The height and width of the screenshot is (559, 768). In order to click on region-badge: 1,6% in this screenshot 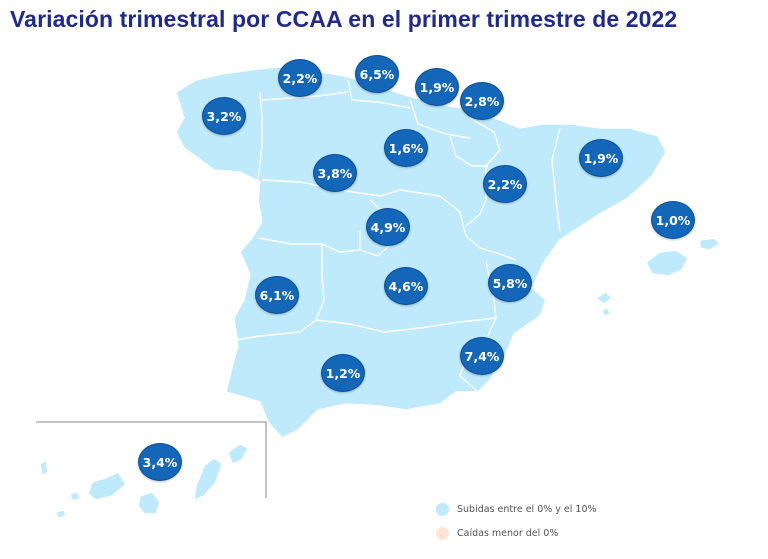, I will do `click(406, 148)`.